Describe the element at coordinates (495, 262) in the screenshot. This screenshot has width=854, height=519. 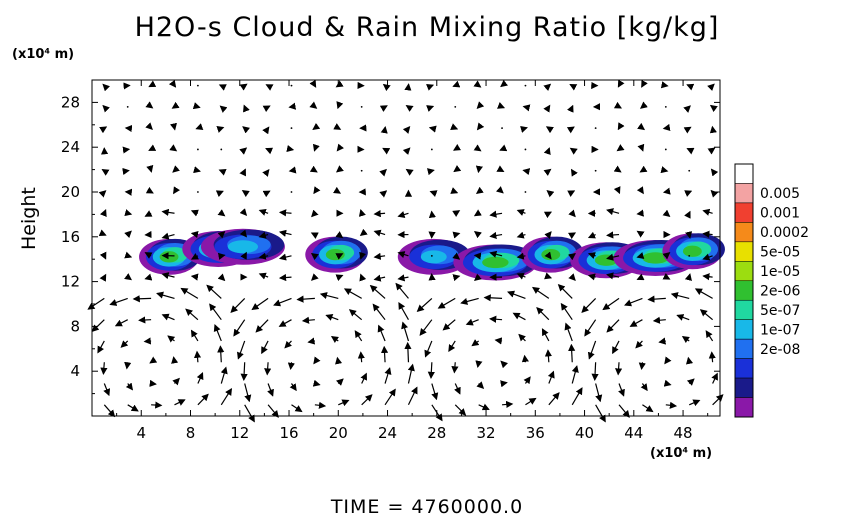
I see `cloud-blob` at that location.